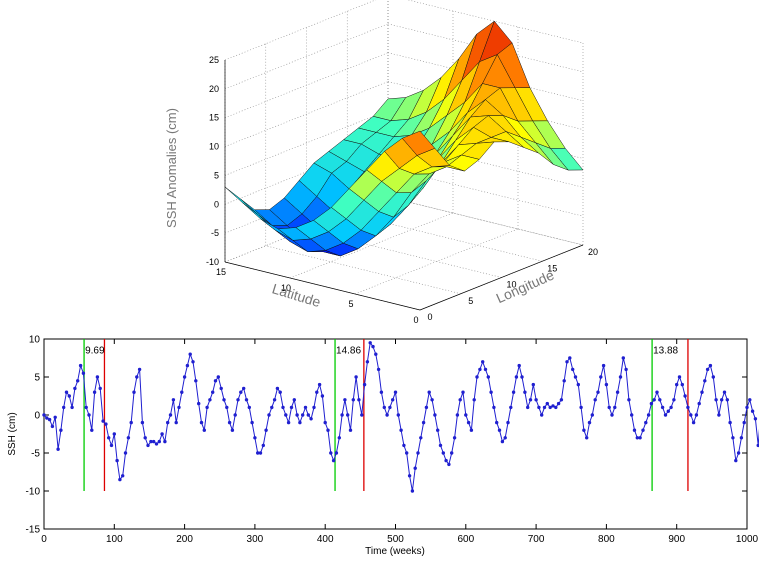 The width and height of the screenshot is (759, 565). Describe the element at coordinates (35, 454) in the screenshot. I see `y-tick-label: -5` at that location.